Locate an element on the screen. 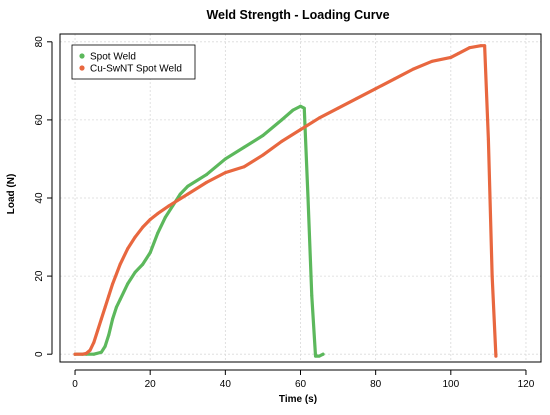 The height and width of the screenshot is (415, 550). x-tick-label-0: 0 is located at coordinates (75, 384).